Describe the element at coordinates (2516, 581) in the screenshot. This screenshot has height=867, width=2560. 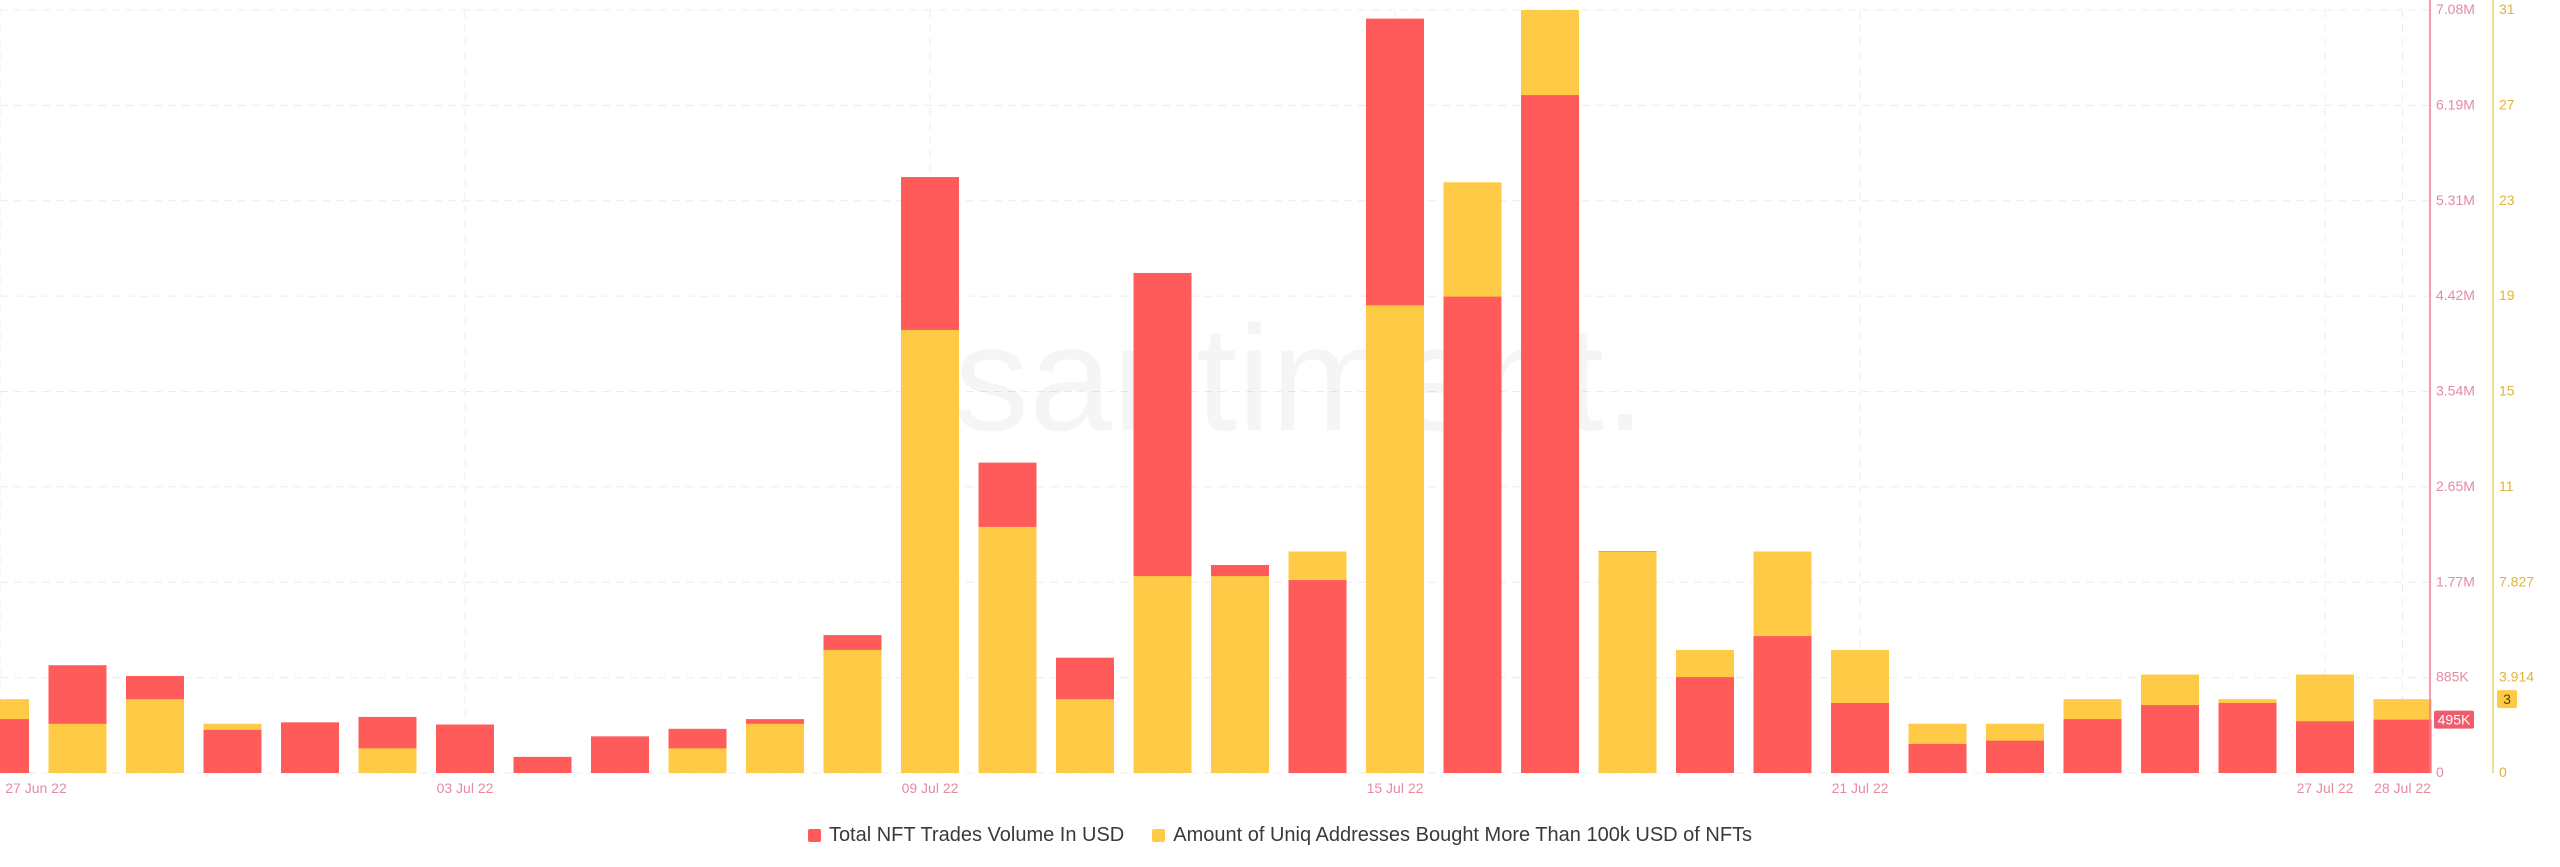
I see `y-right-tick-label: 7.827` at that location.